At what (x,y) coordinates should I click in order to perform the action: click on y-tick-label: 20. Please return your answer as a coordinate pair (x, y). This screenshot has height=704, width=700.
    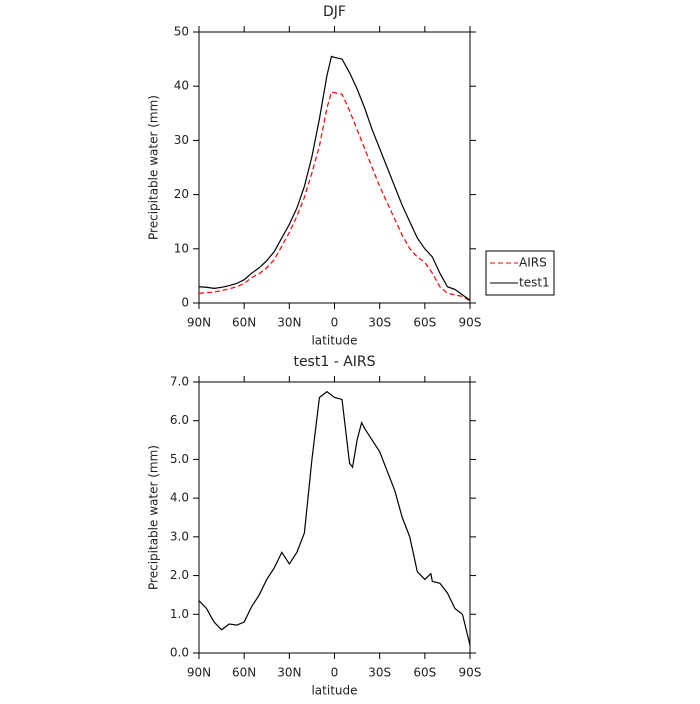
    Looking at the image, I should click on (181, 194).